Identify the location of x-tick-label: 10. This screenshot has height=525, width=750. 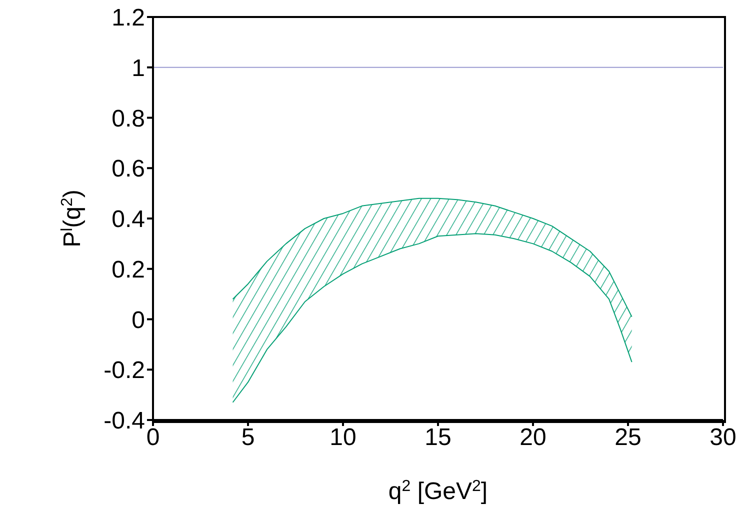
(343, 438).